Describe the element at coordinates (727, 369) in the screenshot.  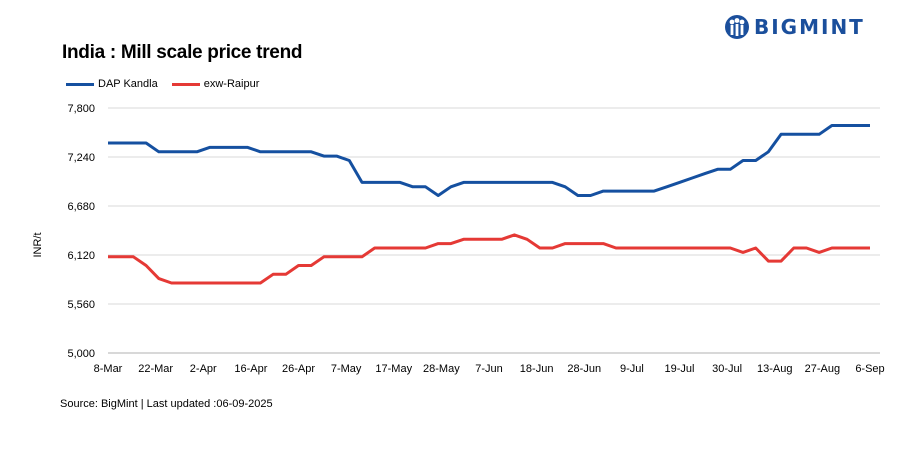
I see `x-tick-label: 30-Jul` at that location.